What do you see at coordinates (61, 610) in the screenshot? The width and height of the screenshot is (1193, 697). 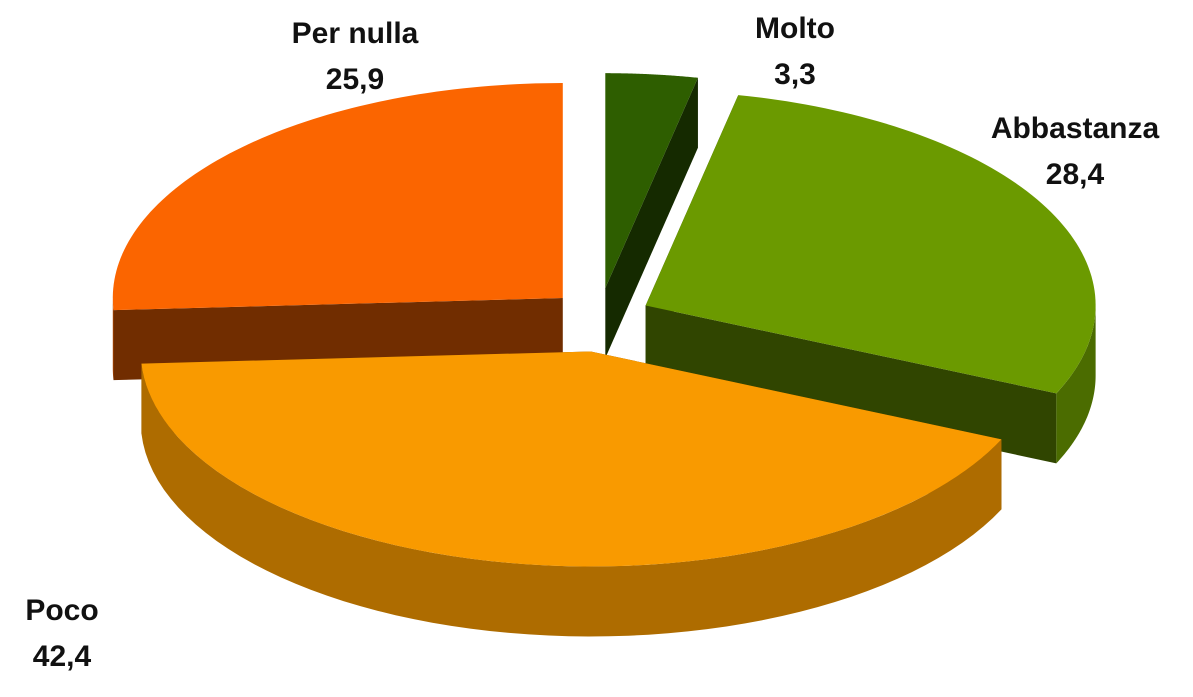 I see `slice-label: Poco` at bounding box center [61, 610].